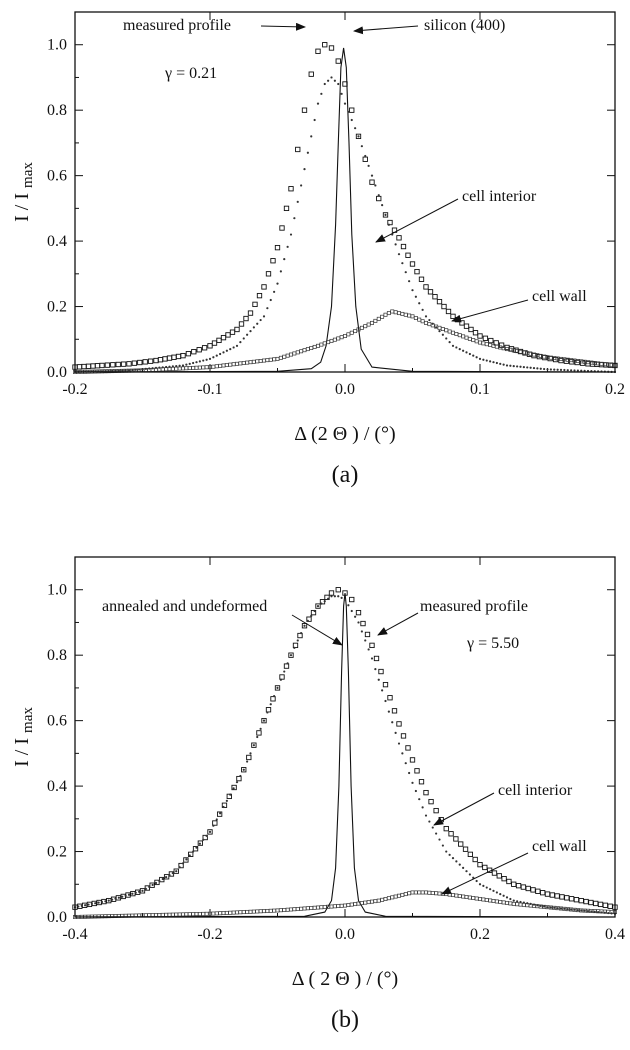 The width and height of the screenshot is (630, 1050). I want to click on y-tick-label: 0.6, so click(57, 176).